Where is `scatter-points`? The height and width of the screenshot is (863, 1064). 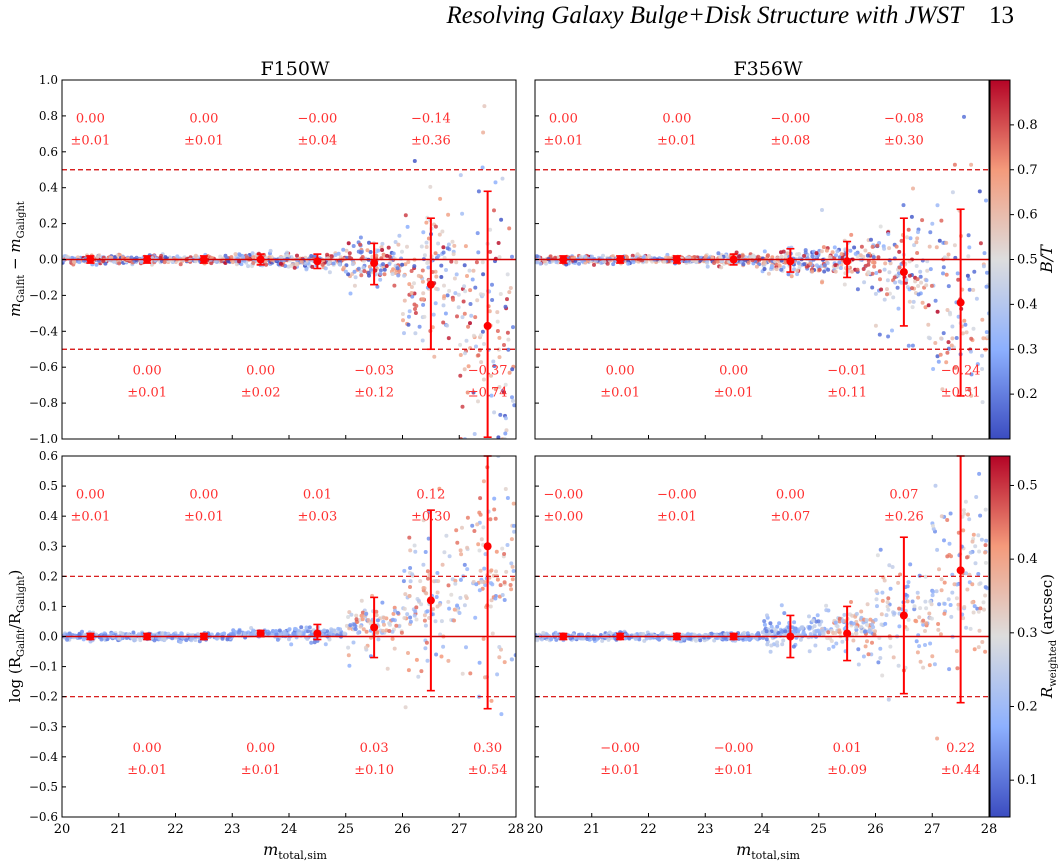 scatter-points is located at coordinates (289, 586).